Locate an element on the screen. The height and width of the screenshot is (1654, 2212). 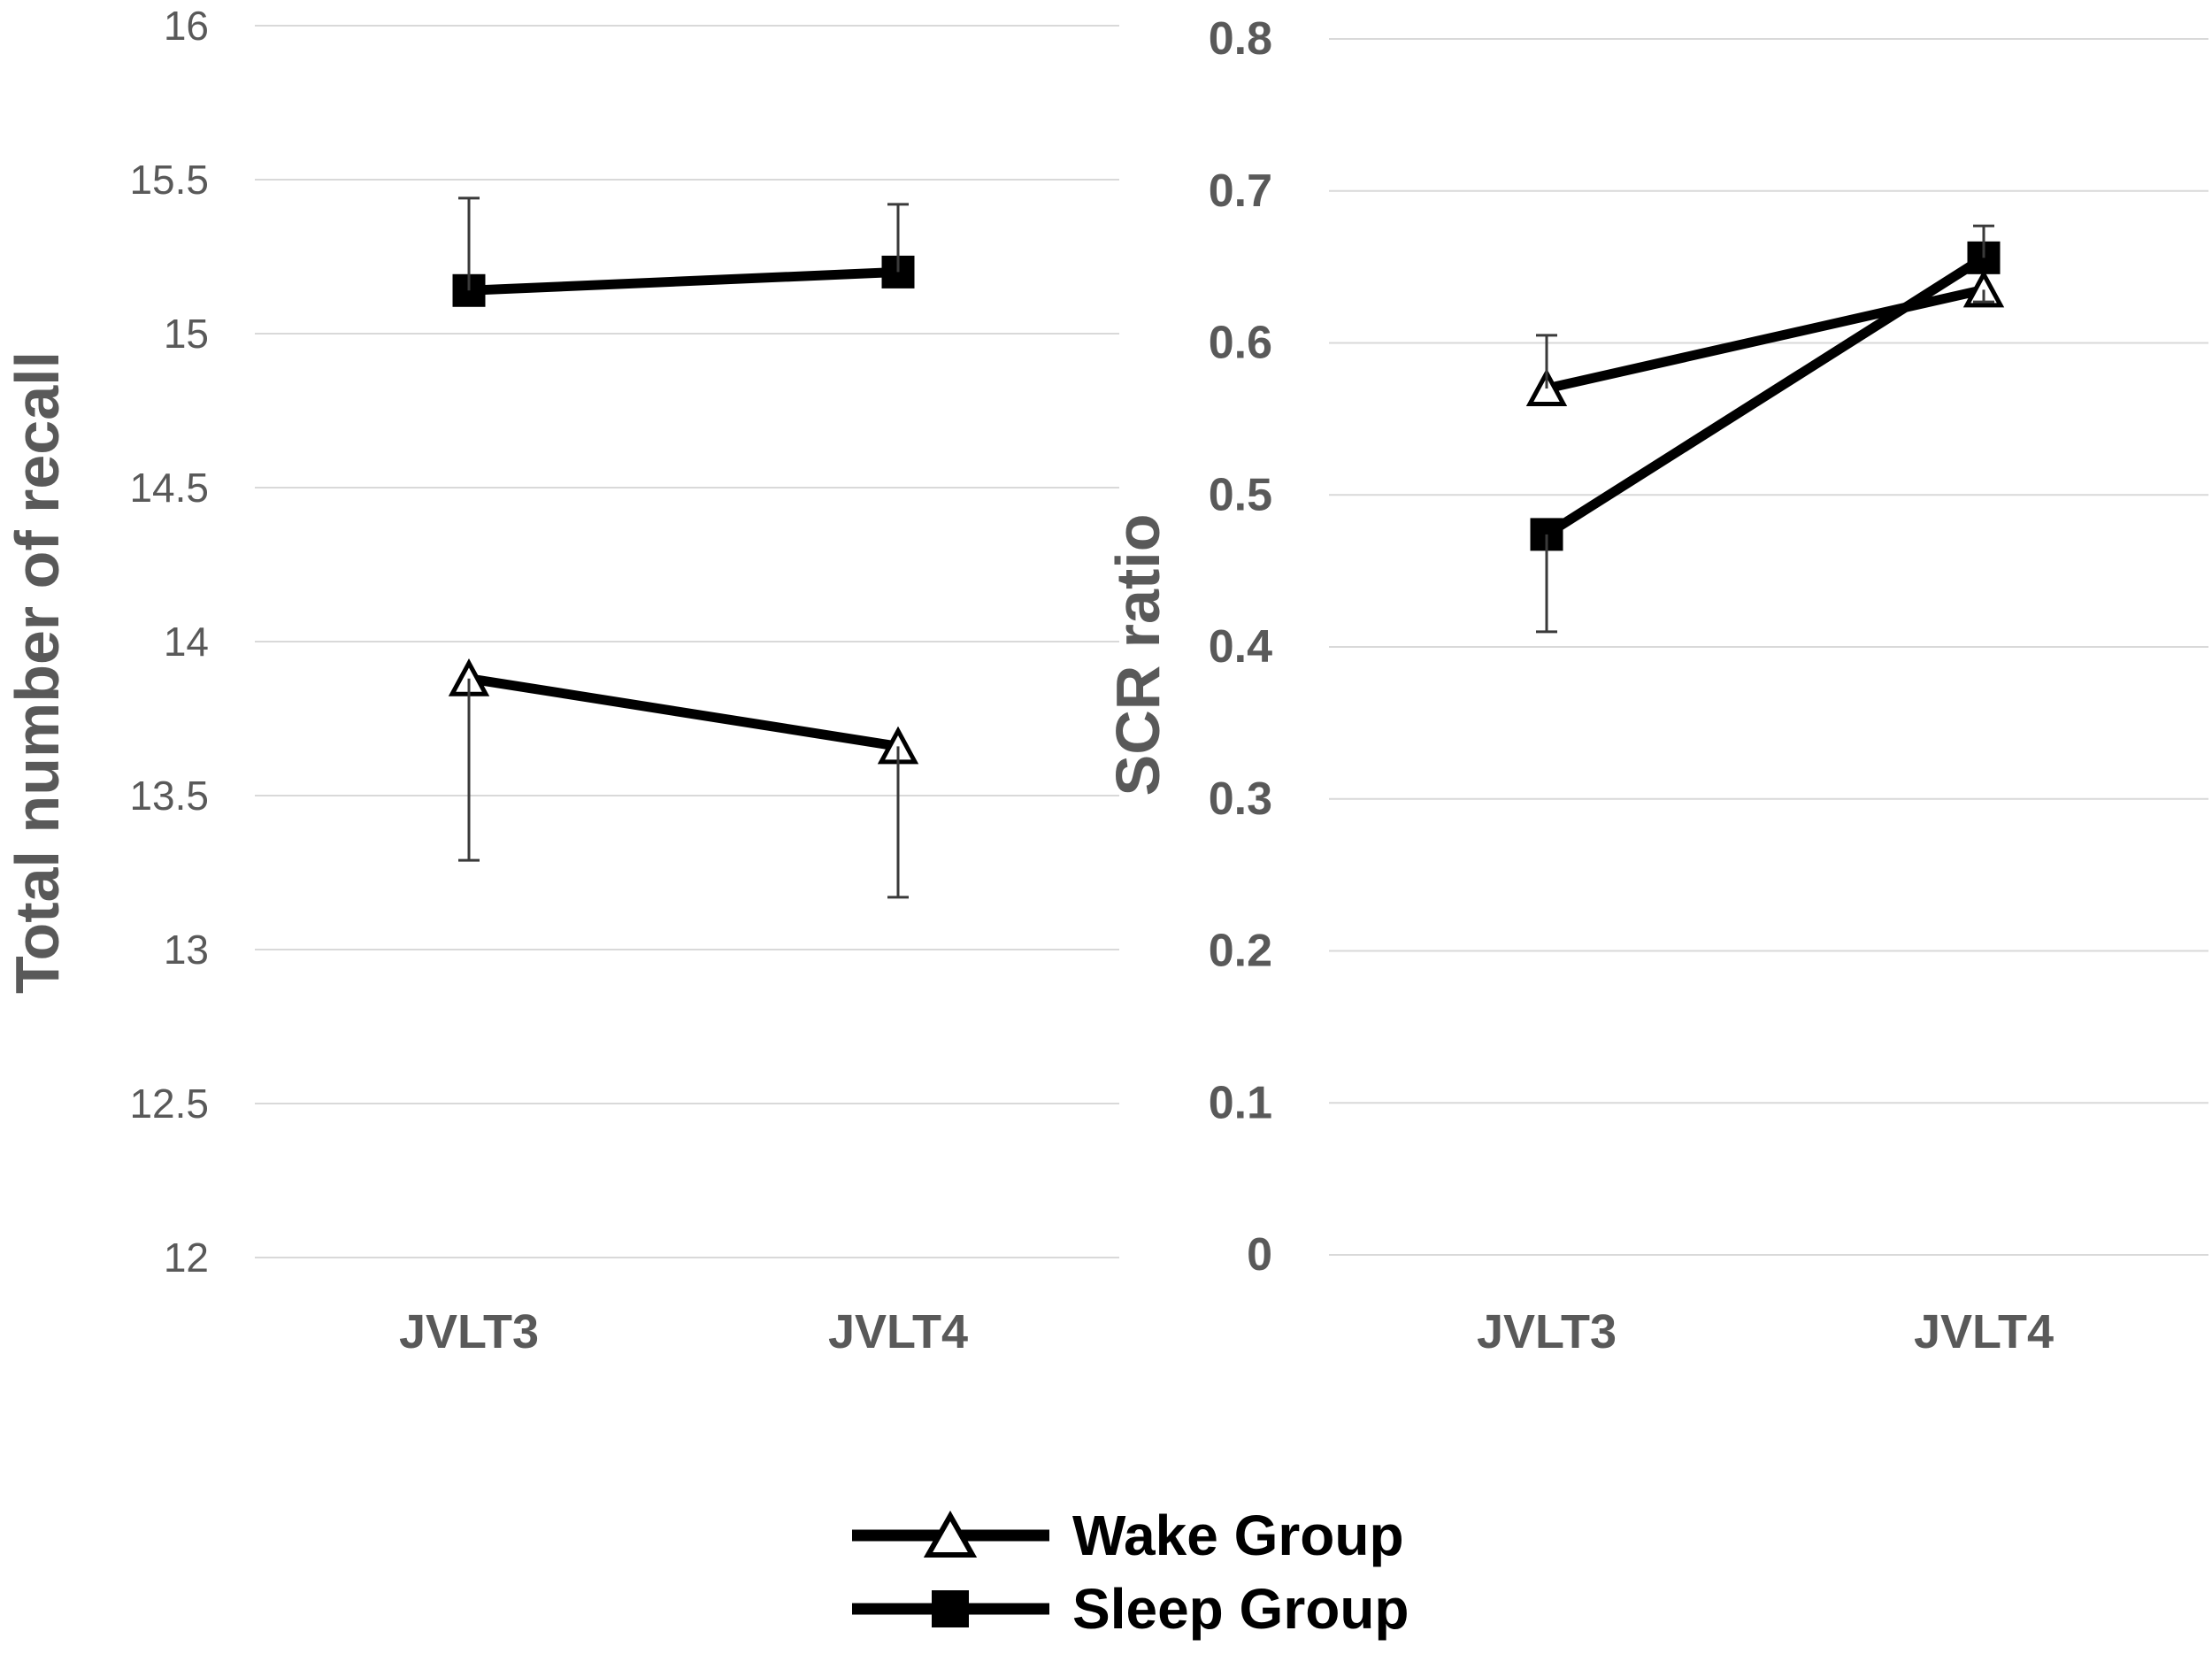
y-tick-label: 15 is located at coordinates (187, 334).